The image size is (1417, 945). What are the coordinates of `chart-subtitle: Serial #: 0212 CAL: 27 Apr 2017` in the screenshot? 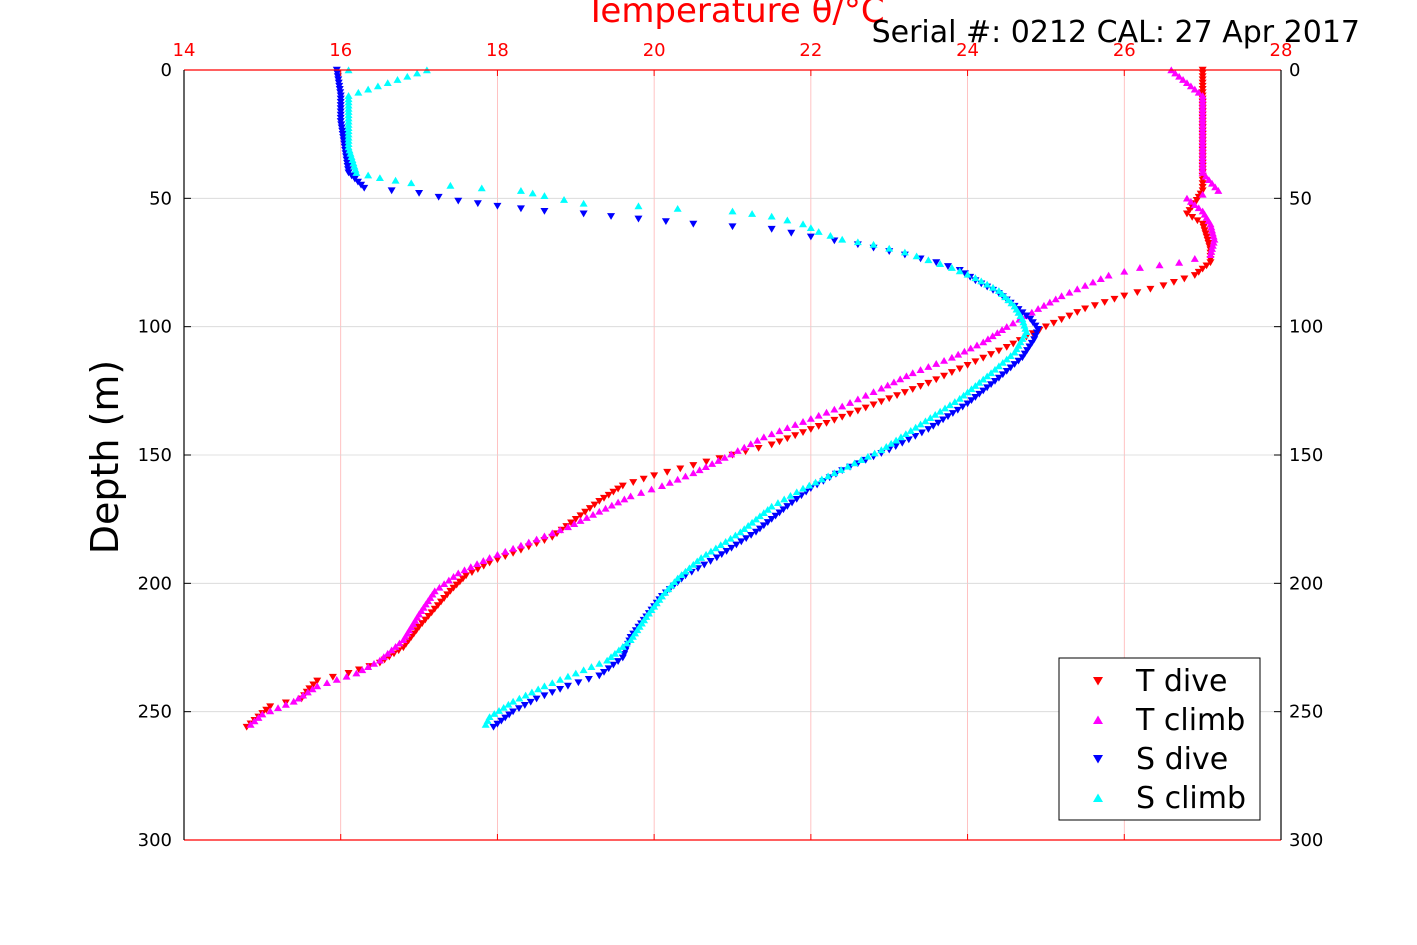 It's located at (1116, 32).